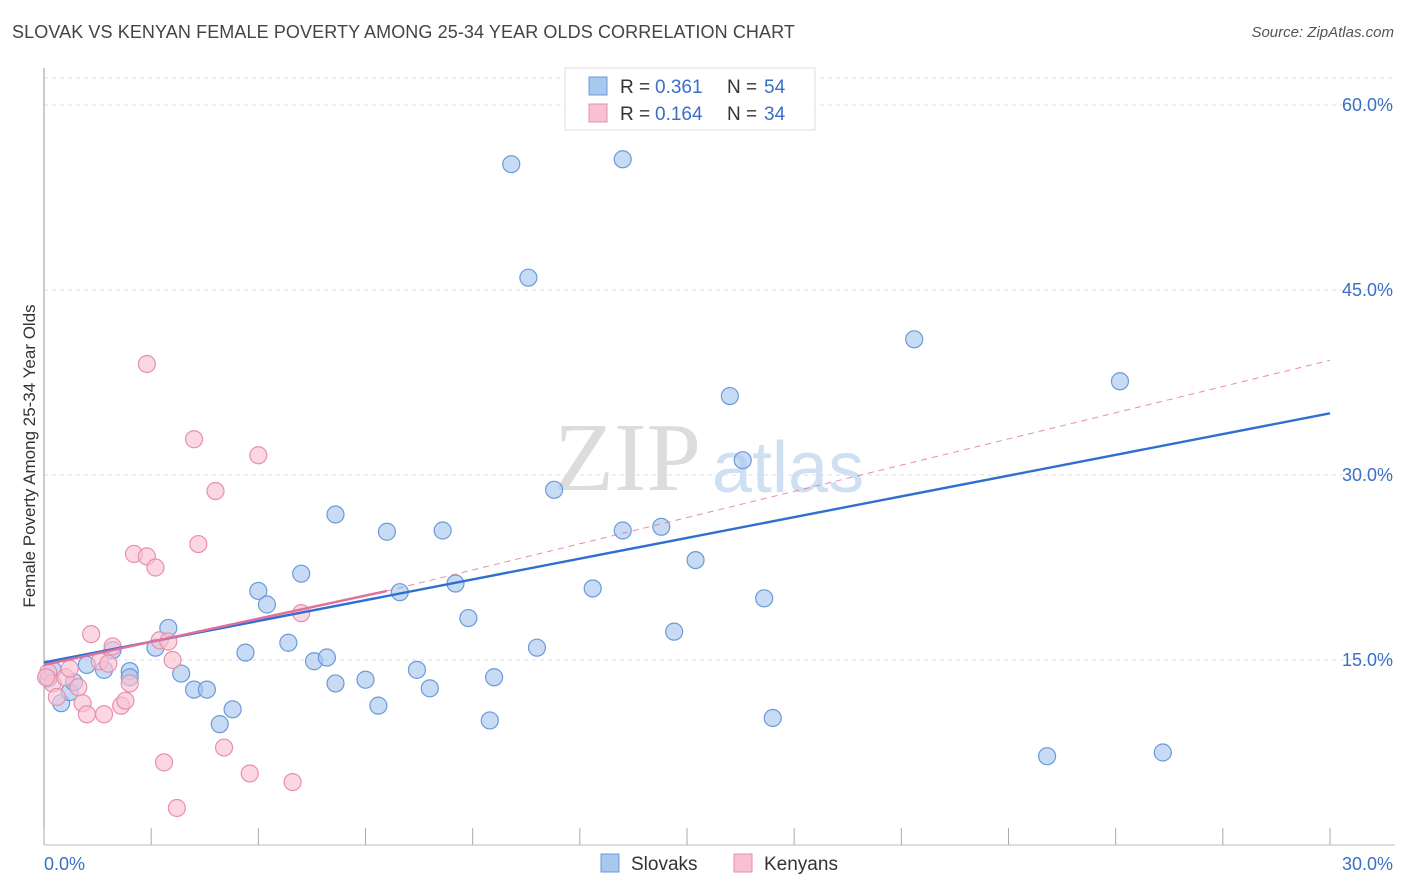  What do you see at coordinates (610, 863) in the screenshot?
I see `bottom-legend-swatch-slovaks` at bounding box center [610, 863].